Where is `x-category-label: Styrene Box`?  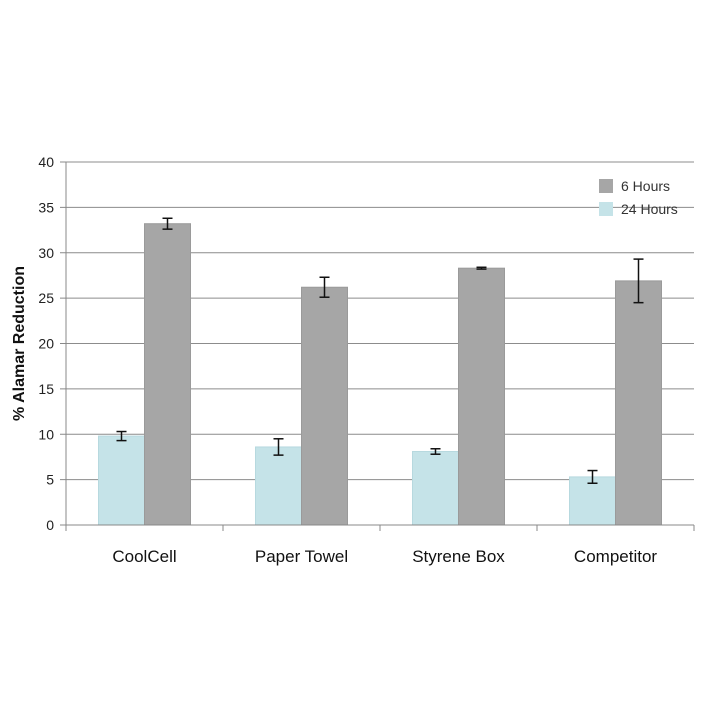 x-category-label: Styrene Box is located at coordinates (458, 556).